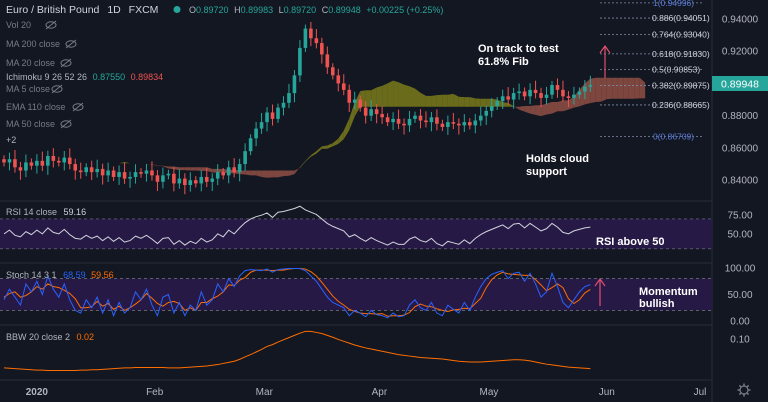  Describe the element at coordinates (30, 124) in the screenshot. I see `legend-ma50: MA 50 close` at that location.